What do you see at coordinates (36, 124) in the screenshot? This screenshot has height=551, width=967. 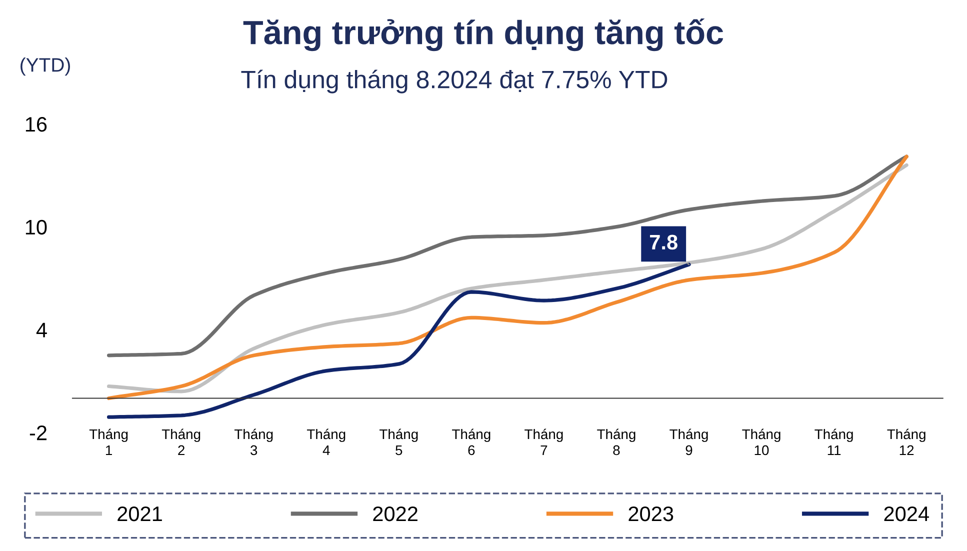 I see `y-tick-label: 16` at bounding box center [36, 124].